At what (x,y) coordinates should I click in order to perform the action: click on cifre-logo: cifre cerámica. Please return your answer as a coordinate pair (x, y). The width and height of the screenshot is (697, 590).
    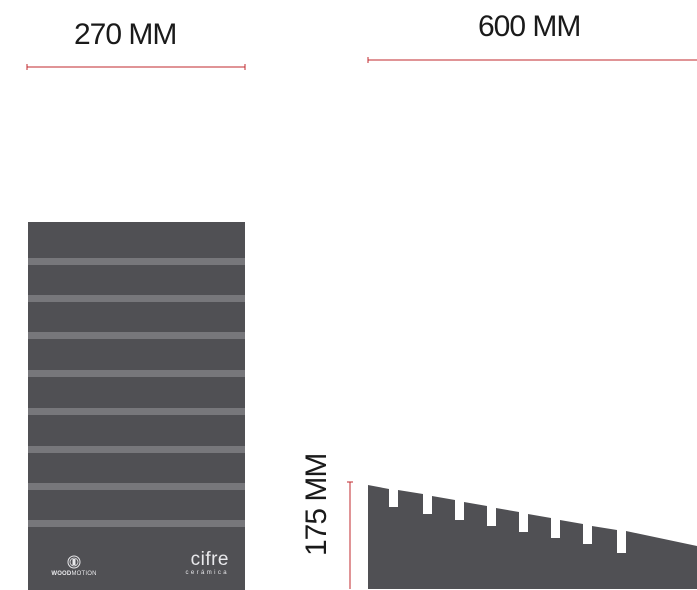
    Looking at the image, I should click on (207, 563).